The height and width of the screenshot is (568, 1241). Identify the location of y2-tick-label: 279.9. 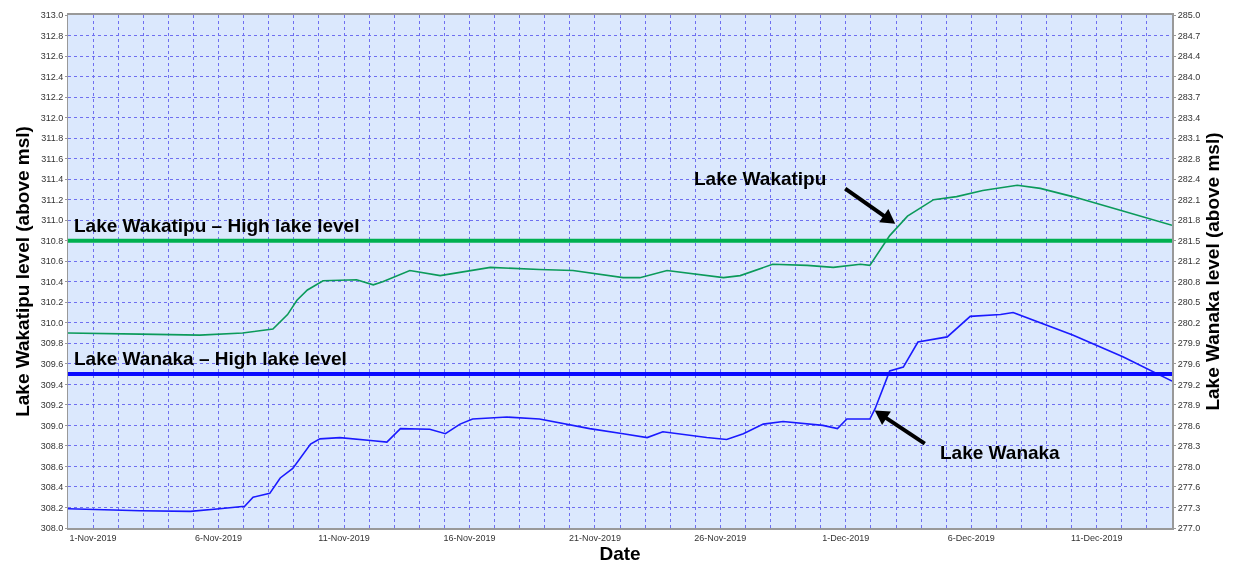
(1189, 343).